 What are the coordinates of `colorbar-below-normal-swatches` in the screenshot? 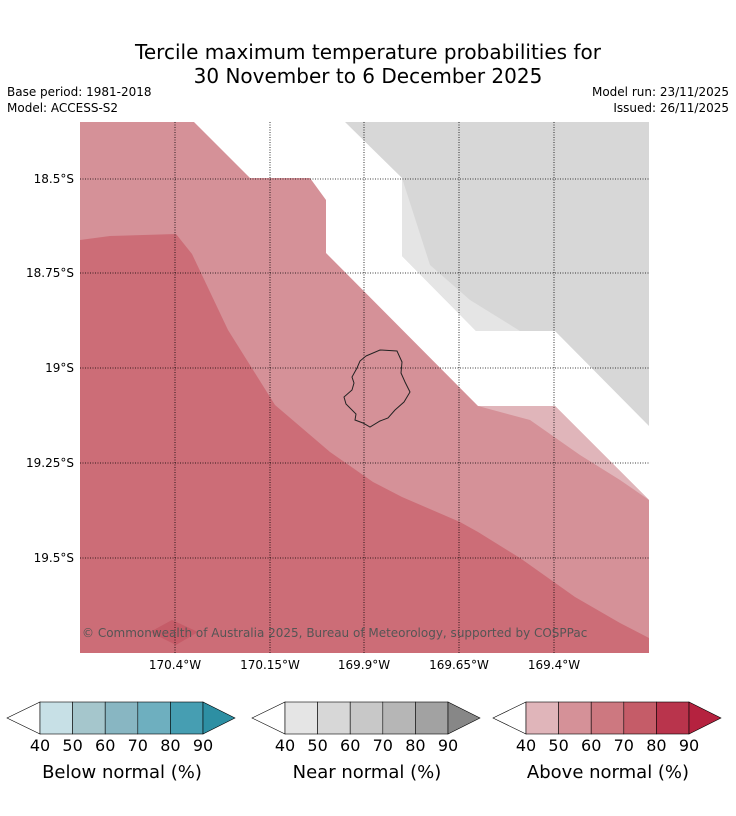 It's located at (121, 718).